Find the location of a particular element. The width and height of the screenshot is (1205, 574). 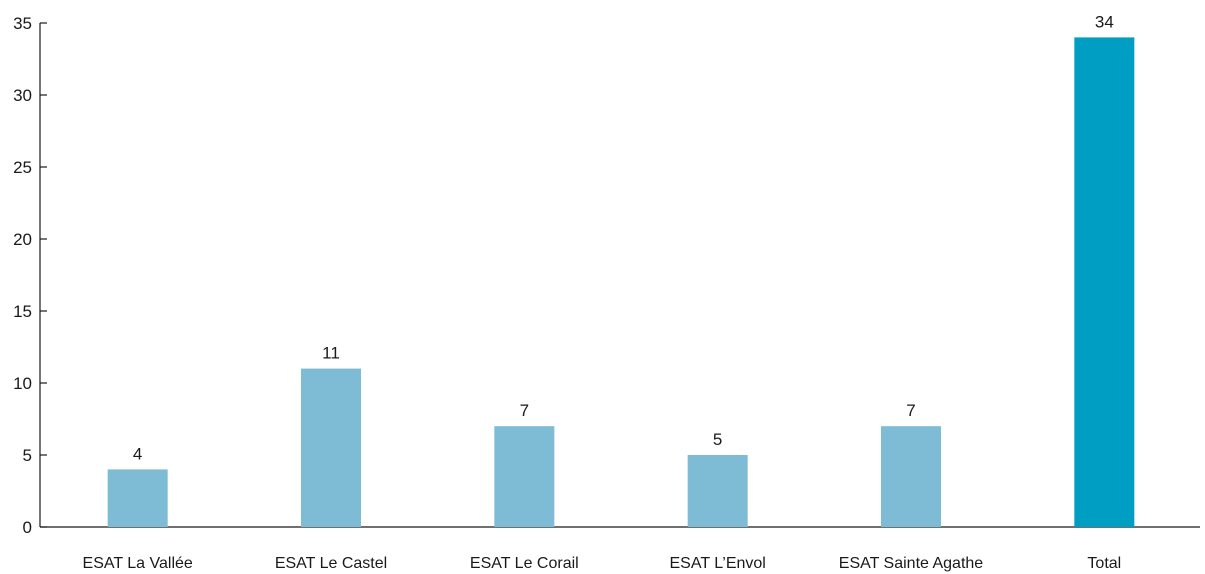

category-label-3: ESAT L’Envol is located at coordinates (717, 563).